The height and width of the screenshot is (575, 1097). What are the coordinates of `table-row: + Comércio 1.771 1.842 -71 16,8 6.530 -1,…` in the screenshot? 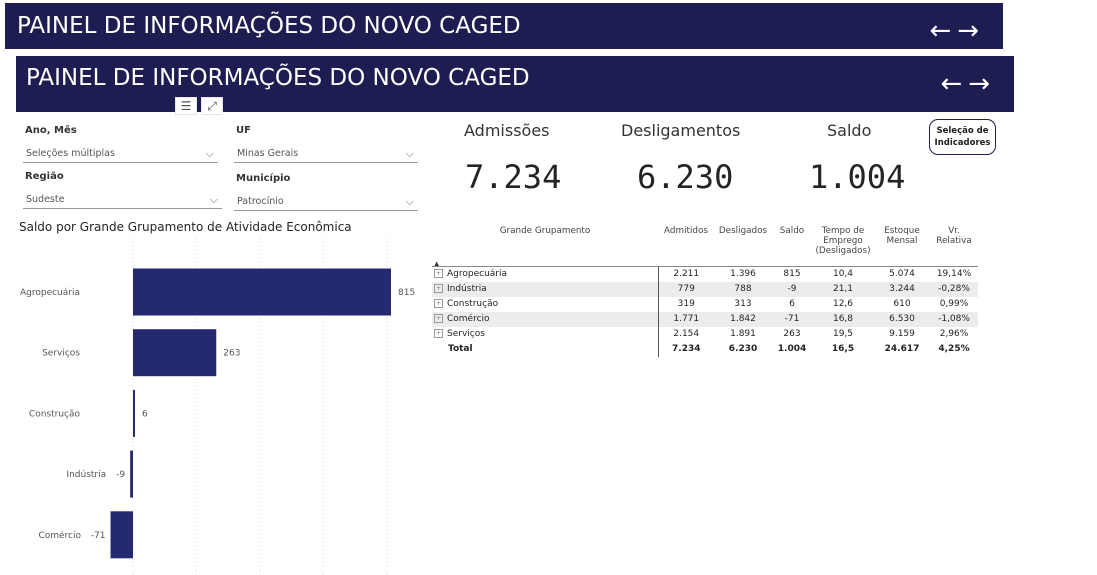 It's located at (705, 319).